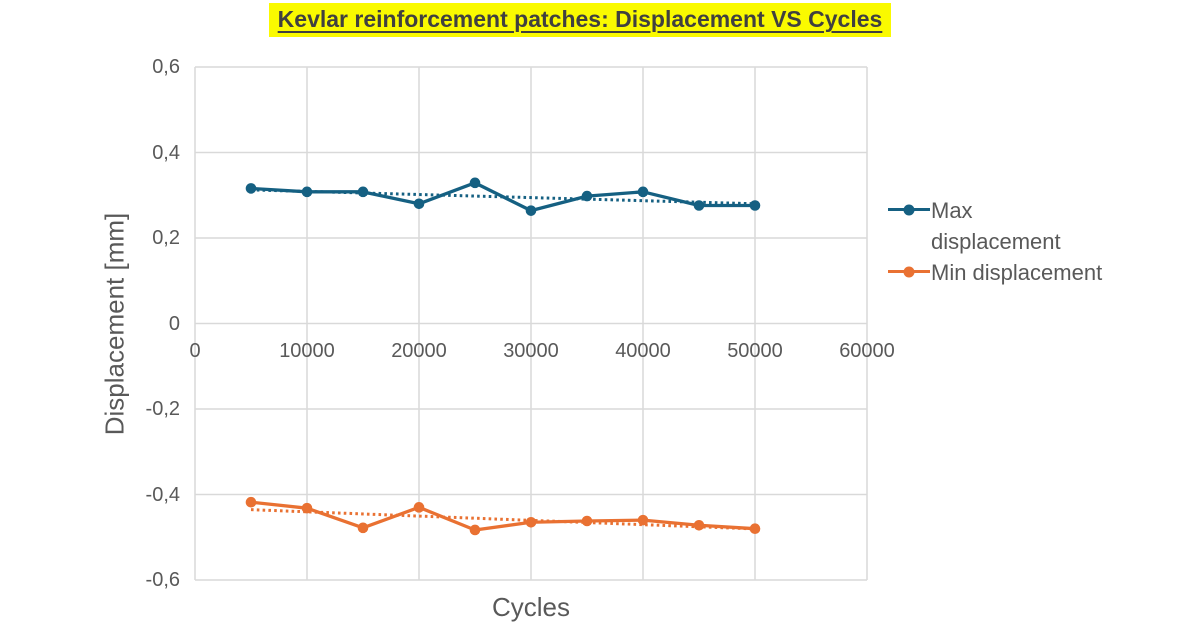  Describe the element at coordinates (195, 350) in the screenshot. I see `x-tick-label: 0` at that location.